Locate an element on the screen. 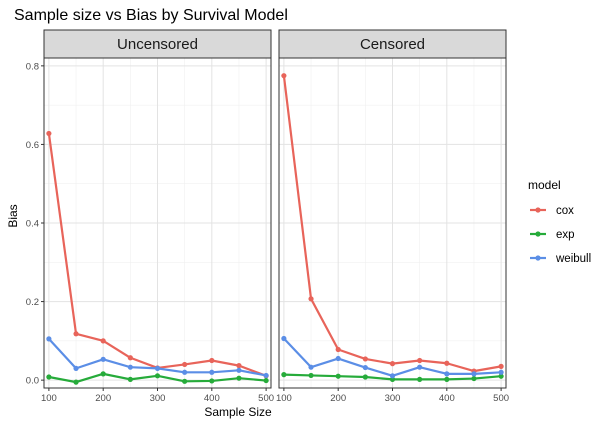  facet-strip is located at coordinates (157, 44).